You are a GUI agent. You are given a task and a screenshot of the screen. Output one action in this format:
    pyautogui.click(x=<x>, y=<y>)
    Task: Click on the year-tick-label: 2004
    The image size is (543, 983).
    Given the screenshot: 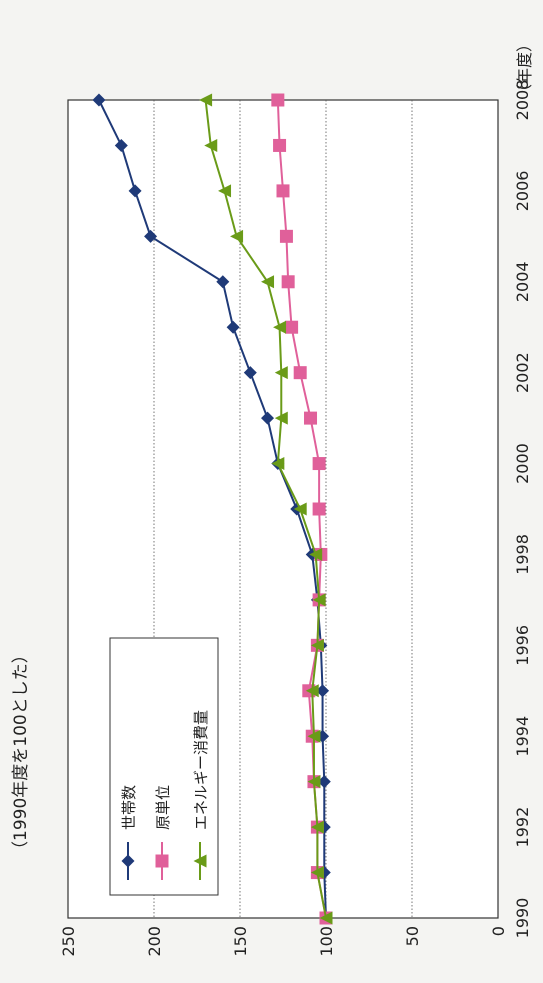 What is the action you would take?
    pyautogui.click(x=522, y=281)
    